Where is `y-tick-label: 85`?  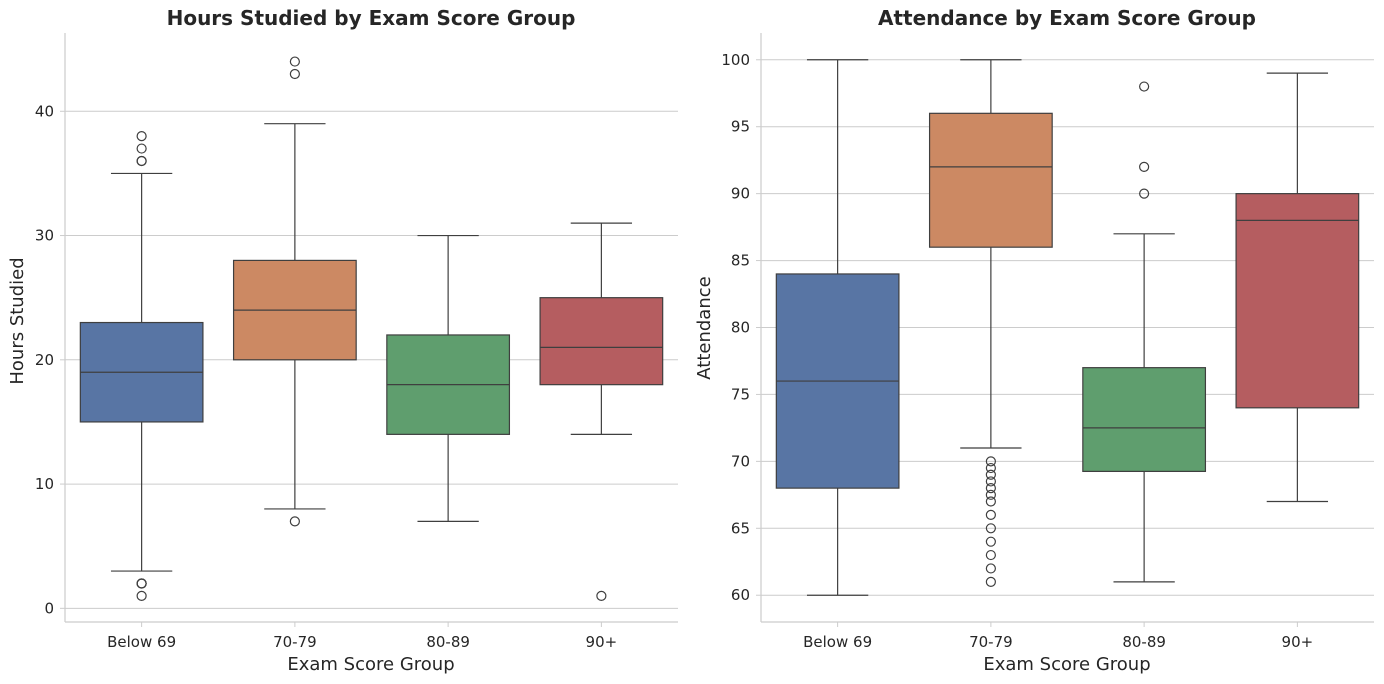 y-tick-label: 85 is located at coordinates (740, 261).